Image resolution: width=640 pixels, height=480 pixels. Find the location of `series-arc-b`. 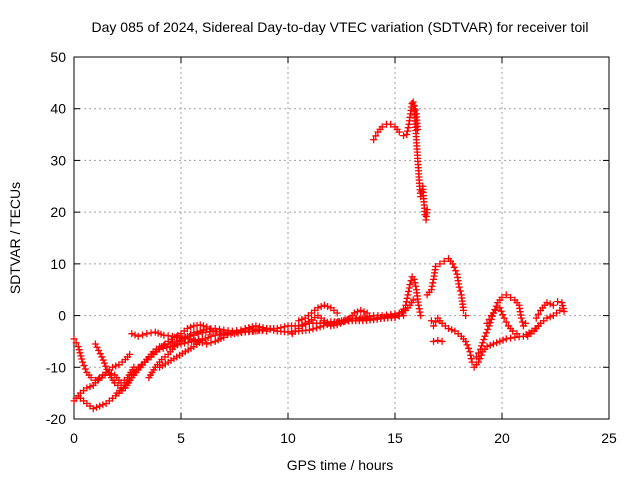

series-arc-b is located at coordinates (102, 377).